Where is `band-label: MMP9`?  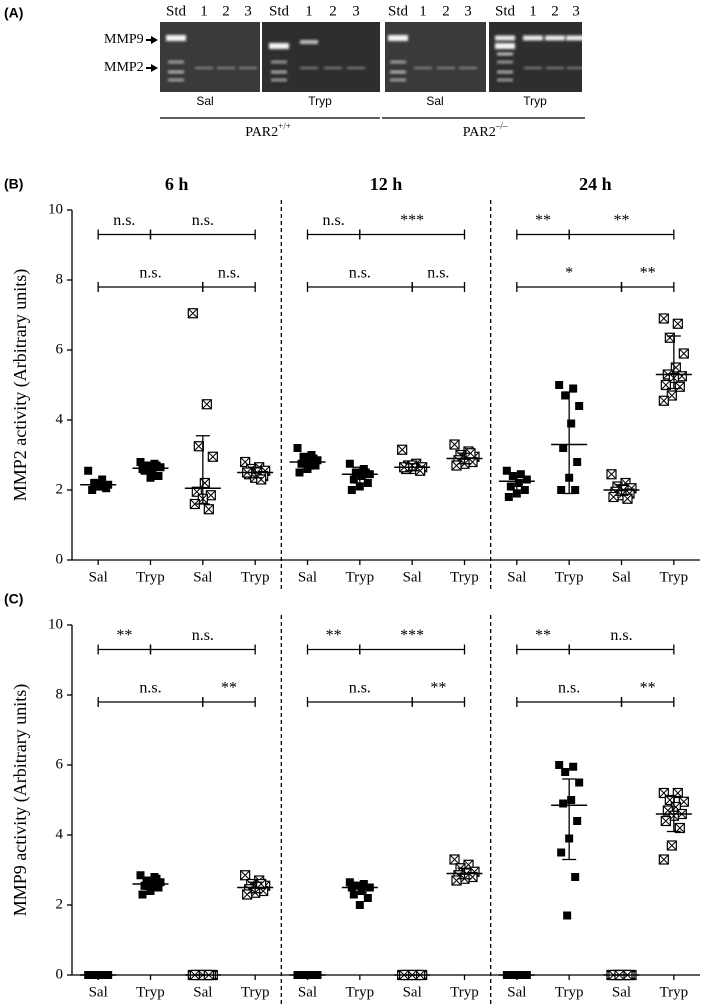
band-label: MMP9 is located at coordinates (124, 39).